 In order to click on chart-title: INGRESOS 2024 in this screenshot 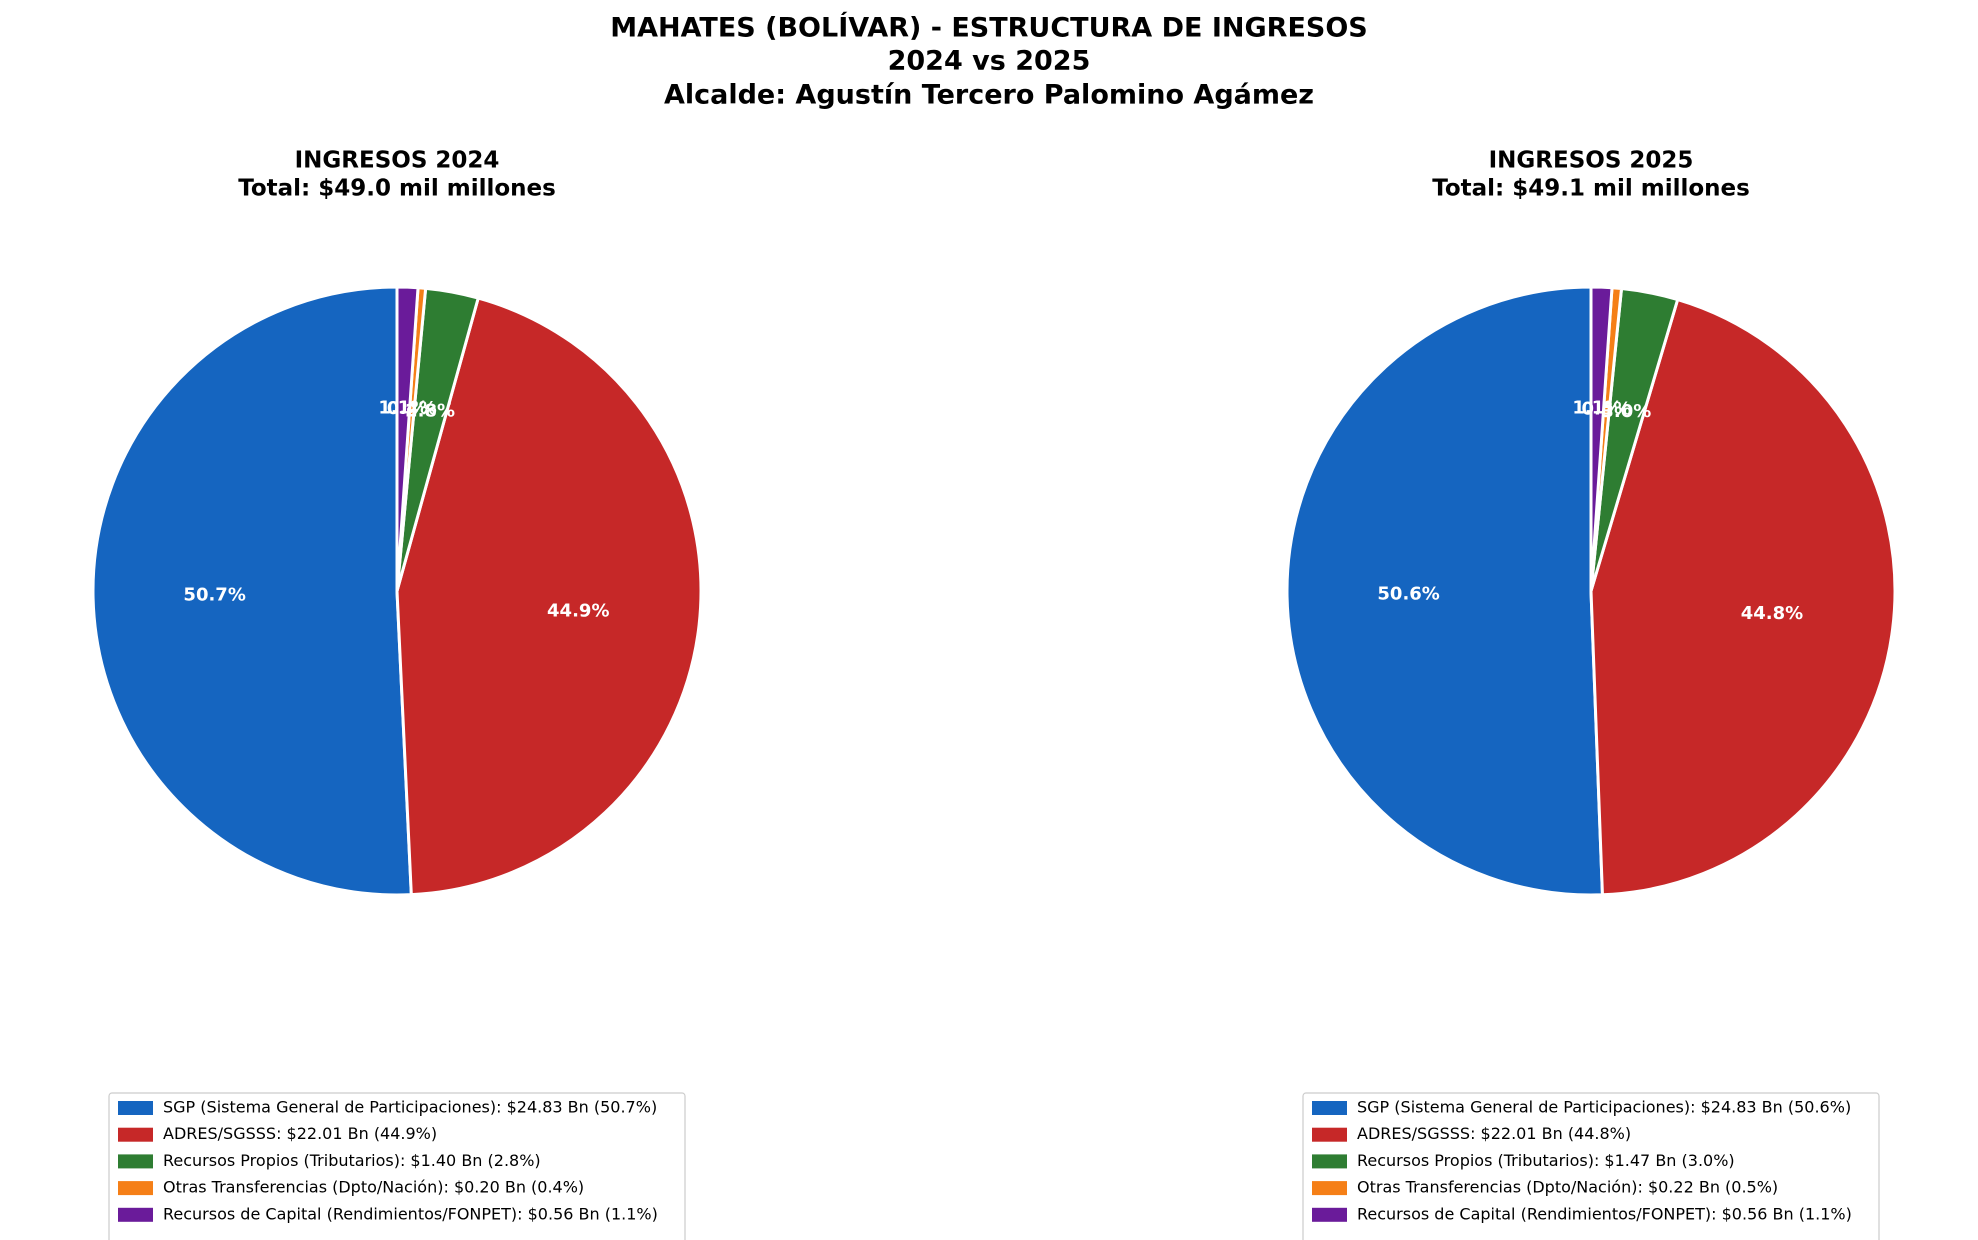, I will do `click(397, 161)`.